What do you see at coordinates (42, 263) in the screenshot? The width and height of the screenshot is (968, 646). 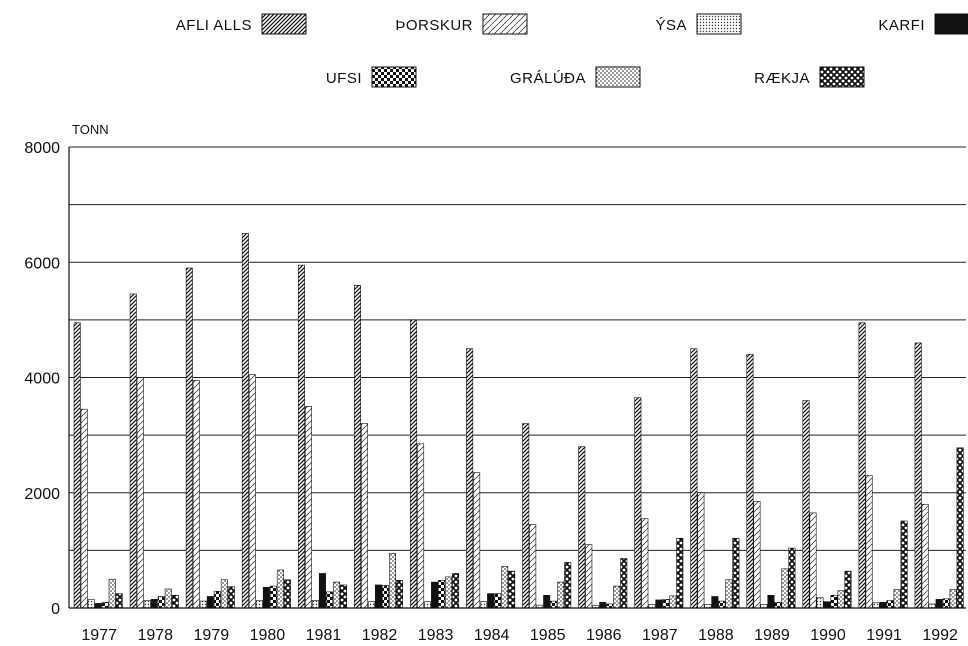 I see `y-tick-label: 6000` at bounding box center [42, 263].